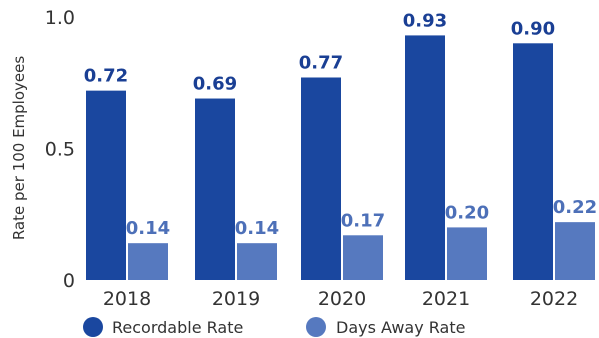  What do you see at coordinates (400, 327) in the screenshot?
I see `legend-label: Days Away Rate` at bounding box center [400, 327].